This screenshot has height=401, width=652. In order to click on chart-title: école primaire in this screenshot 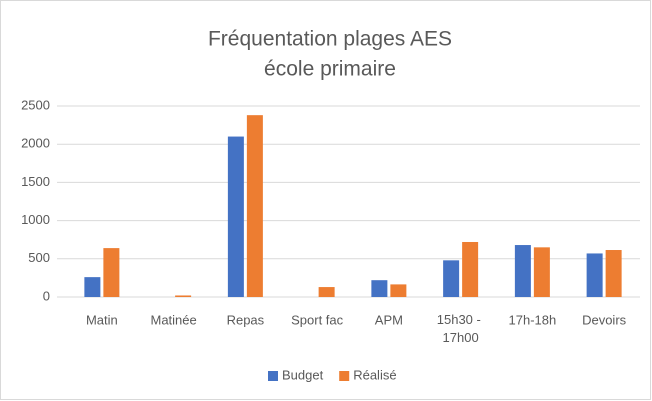, I will do `click(330, 69)`.